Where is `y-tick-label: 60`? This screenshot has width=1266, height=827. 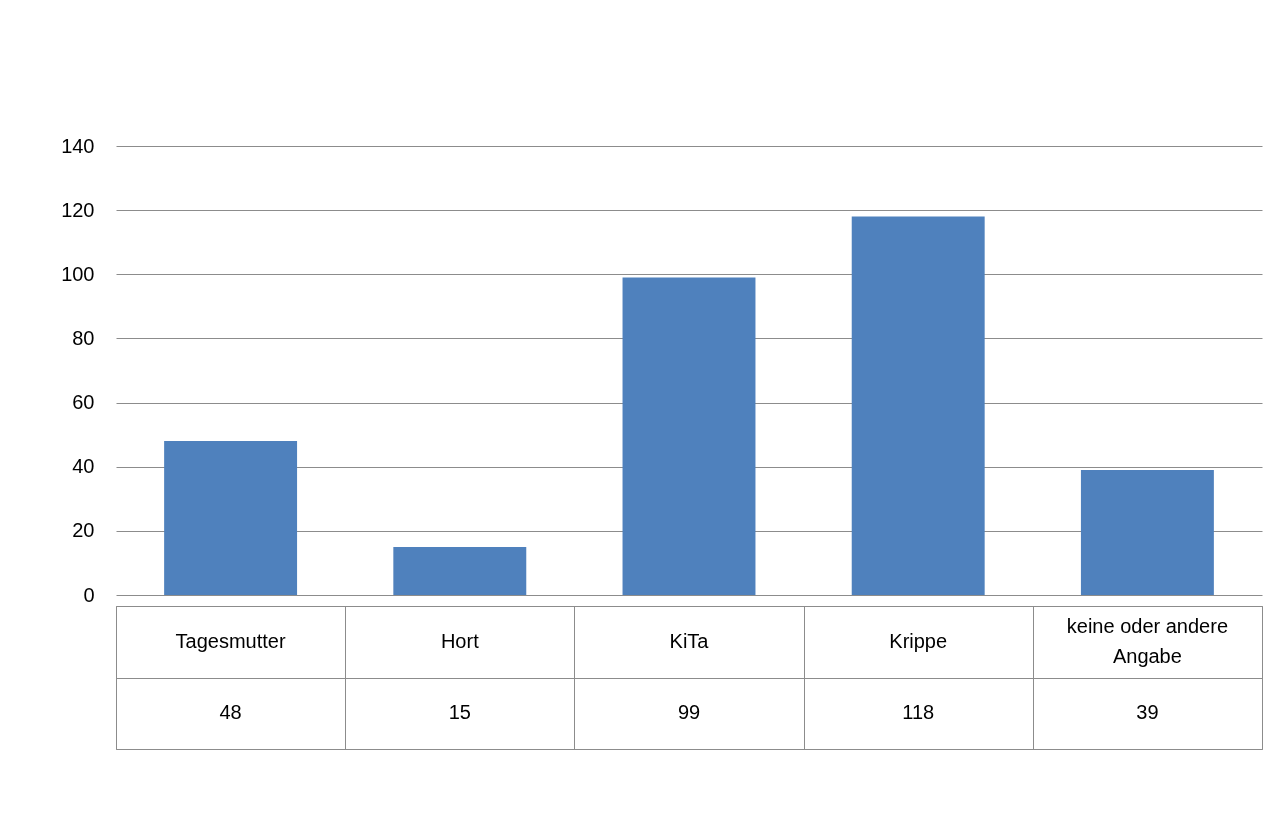
y-tick-label: 60 is located at coordinates (83, 402).